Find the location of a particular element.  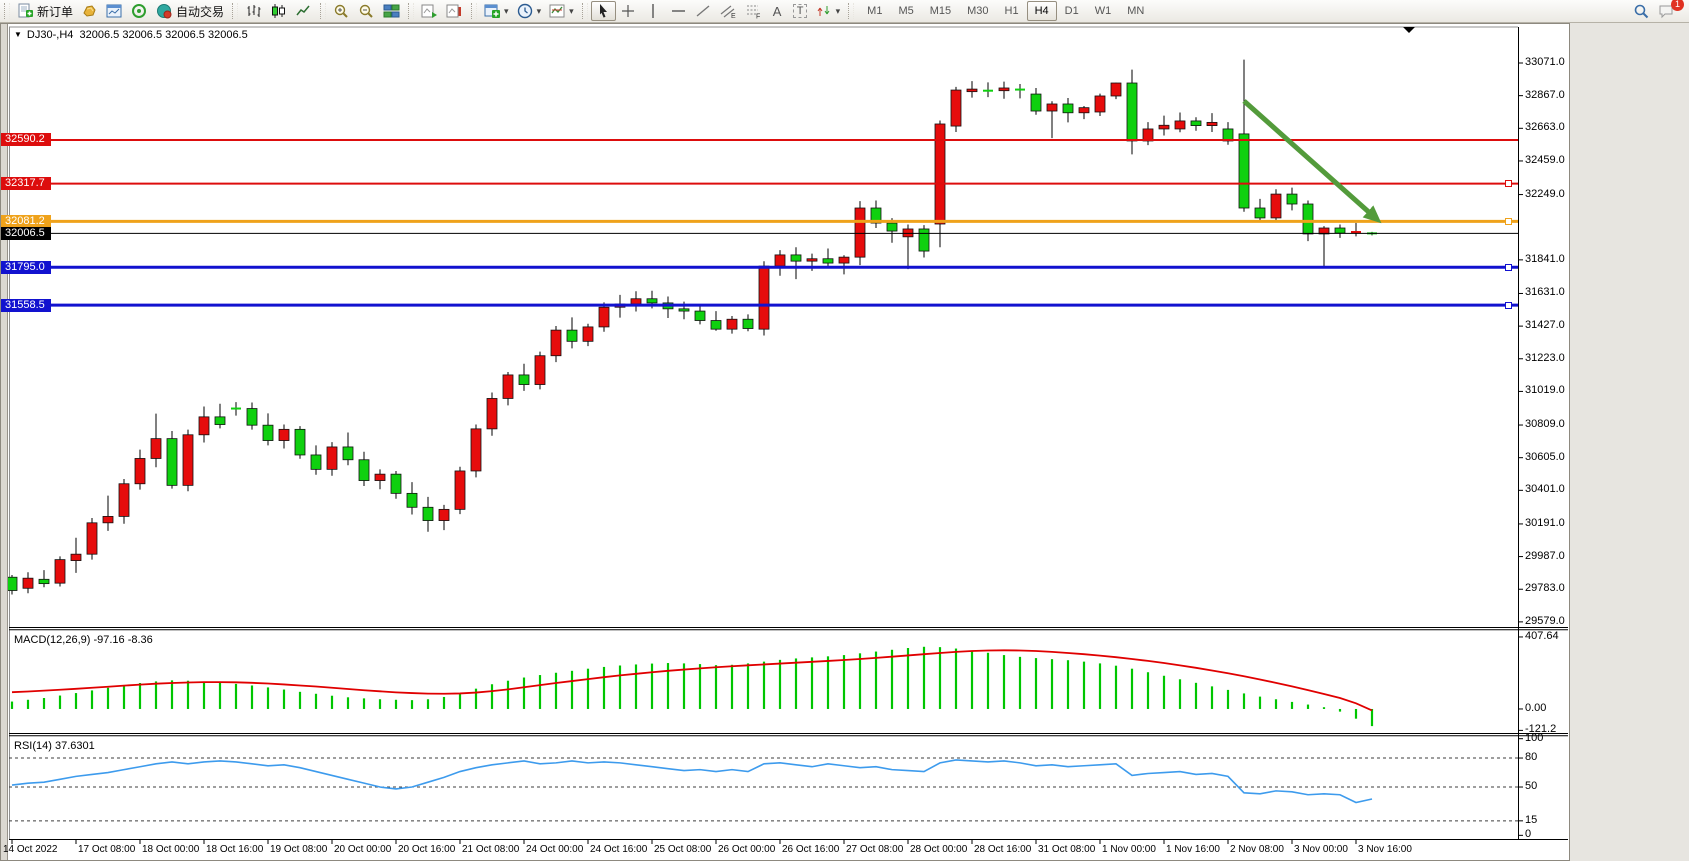

price-scale-label: 31841.0 is located at coordinates (1545, 258).